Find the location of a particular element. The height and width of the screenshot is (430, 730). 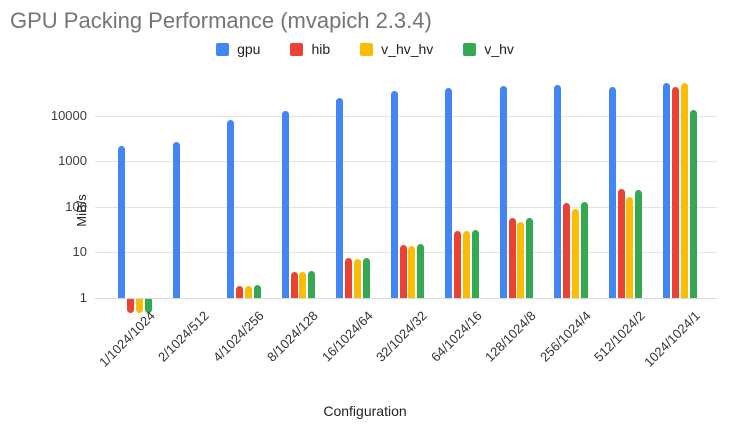

y-tick-label: 1000 is located at coordinates (72, 161).